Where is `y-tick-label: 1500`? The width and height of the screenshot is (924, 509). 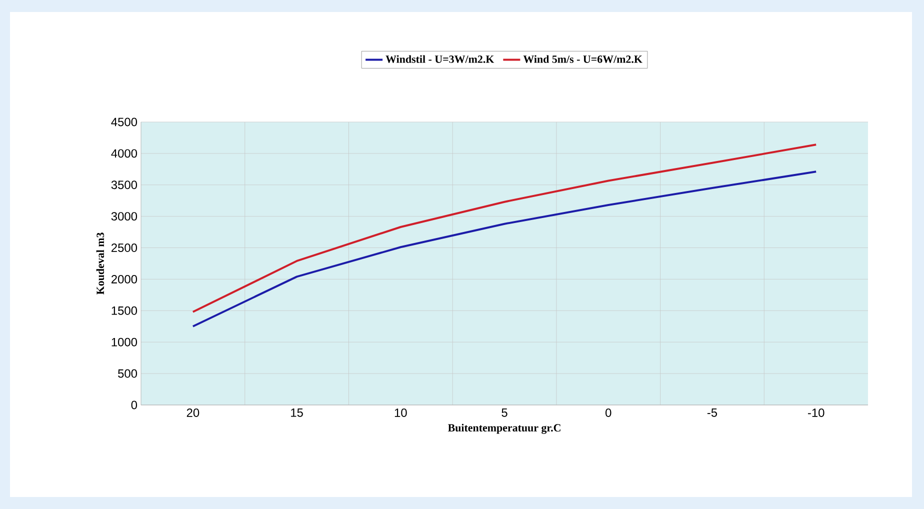
y-tick-label: 1500 is located at coordinates (125, 310).